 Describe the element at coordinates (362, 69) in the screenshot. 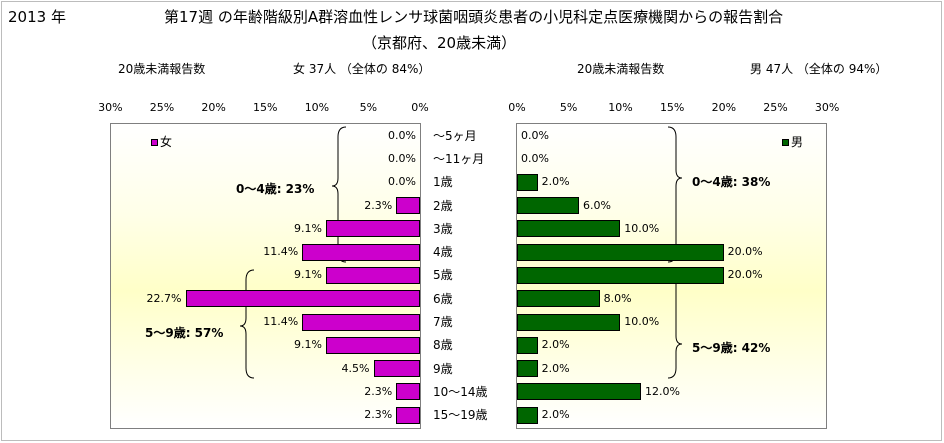

I see `female-summary: 女 37人 （全体の 84%）` at that location.